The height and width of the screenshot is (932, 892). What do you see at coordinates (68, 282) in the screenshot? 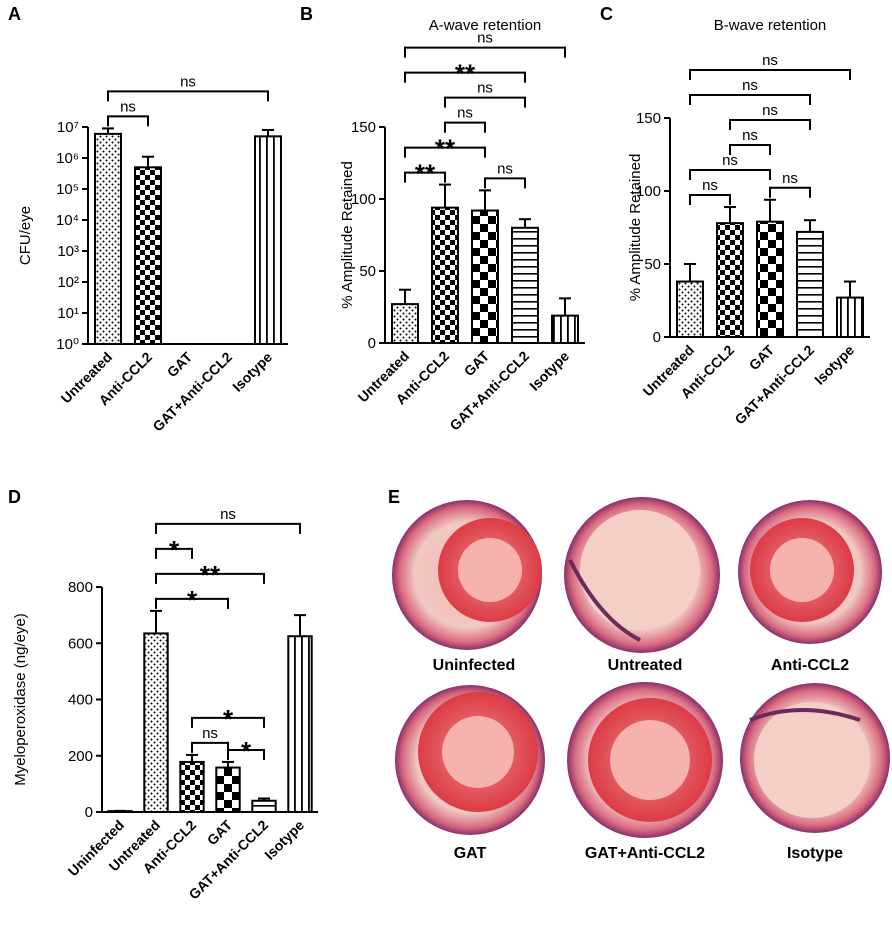
I see `y-tick-label: 10²` at bounding box center [68, 282].